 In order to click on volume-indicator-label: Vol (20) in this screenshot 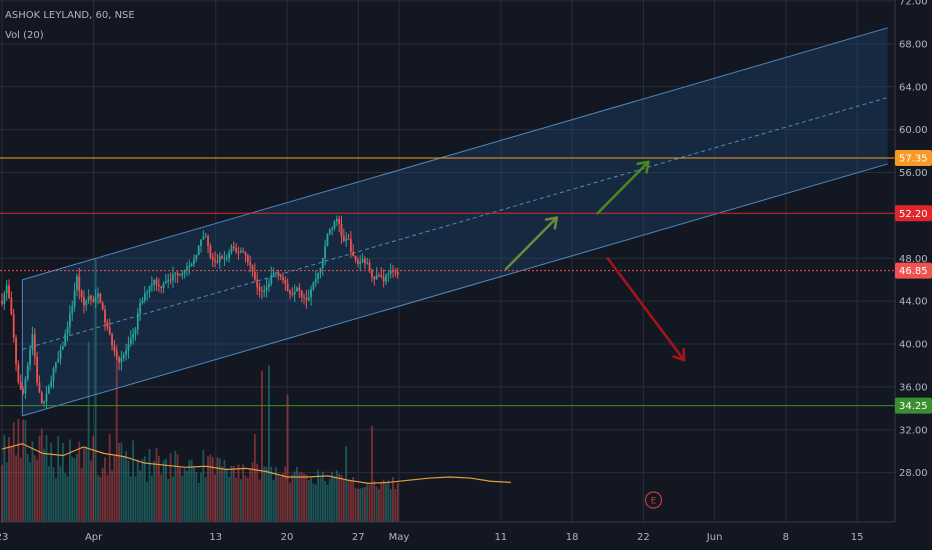, I will do `click(24, 35)`.